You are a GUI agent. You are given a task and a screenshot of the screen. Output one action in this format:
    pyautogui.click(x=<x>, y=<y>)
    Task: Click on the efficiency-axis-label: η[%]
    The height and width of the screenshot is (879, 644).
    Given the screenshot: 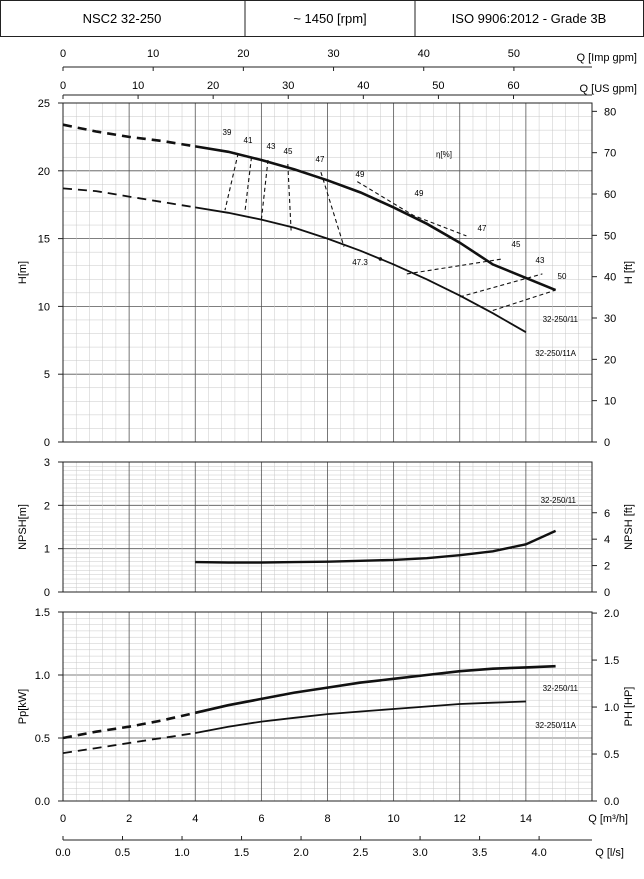 What is the action you would take?
    pyautogui.click(x=444, y=154)
    